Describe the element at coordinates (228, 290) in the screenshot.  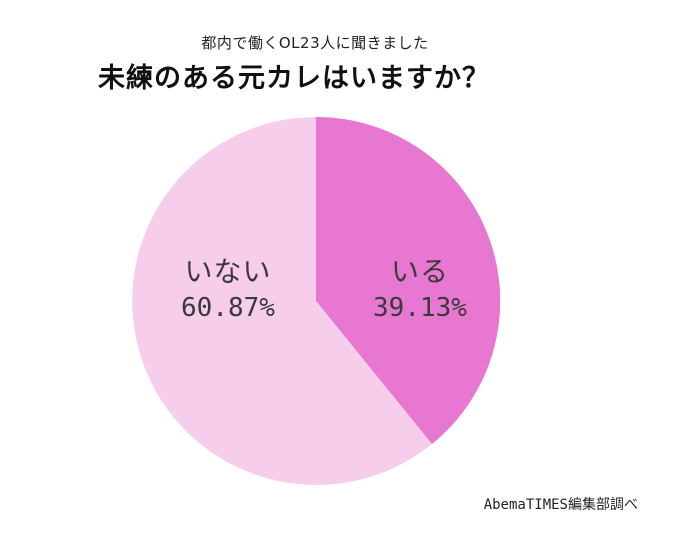
I see `slice-label-no: いない 60.87%` at that location.